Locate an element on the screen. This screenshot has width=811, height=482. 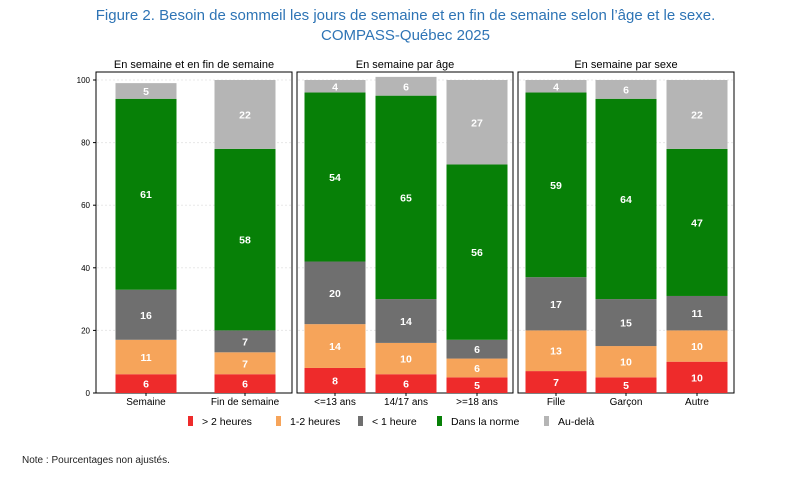
data-label: 16 is located at coordinates (146, 316).